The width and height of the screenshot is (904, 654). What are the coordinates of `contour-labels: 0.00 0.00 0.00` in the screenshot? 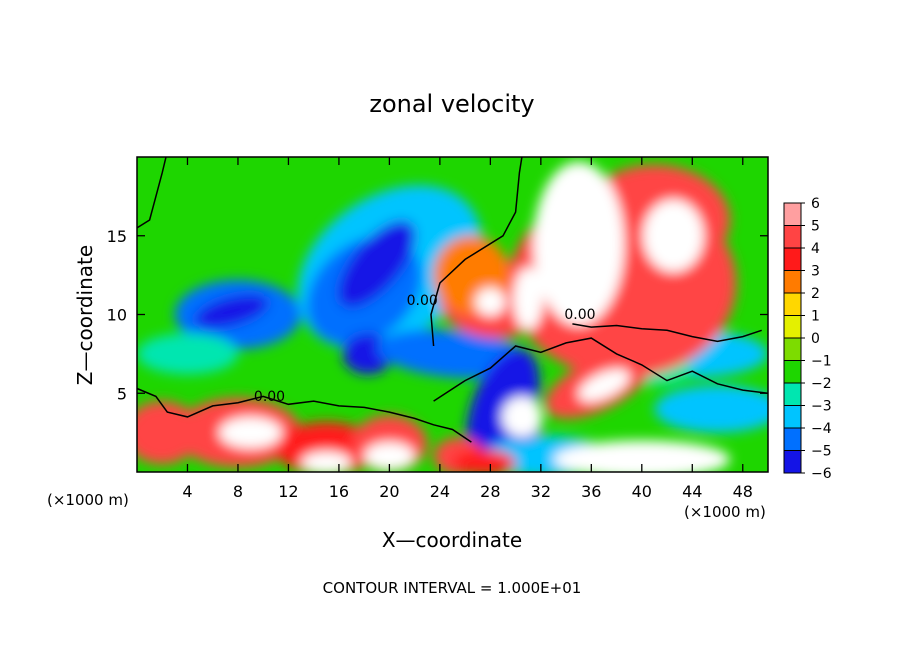 It's located at (425, 349).